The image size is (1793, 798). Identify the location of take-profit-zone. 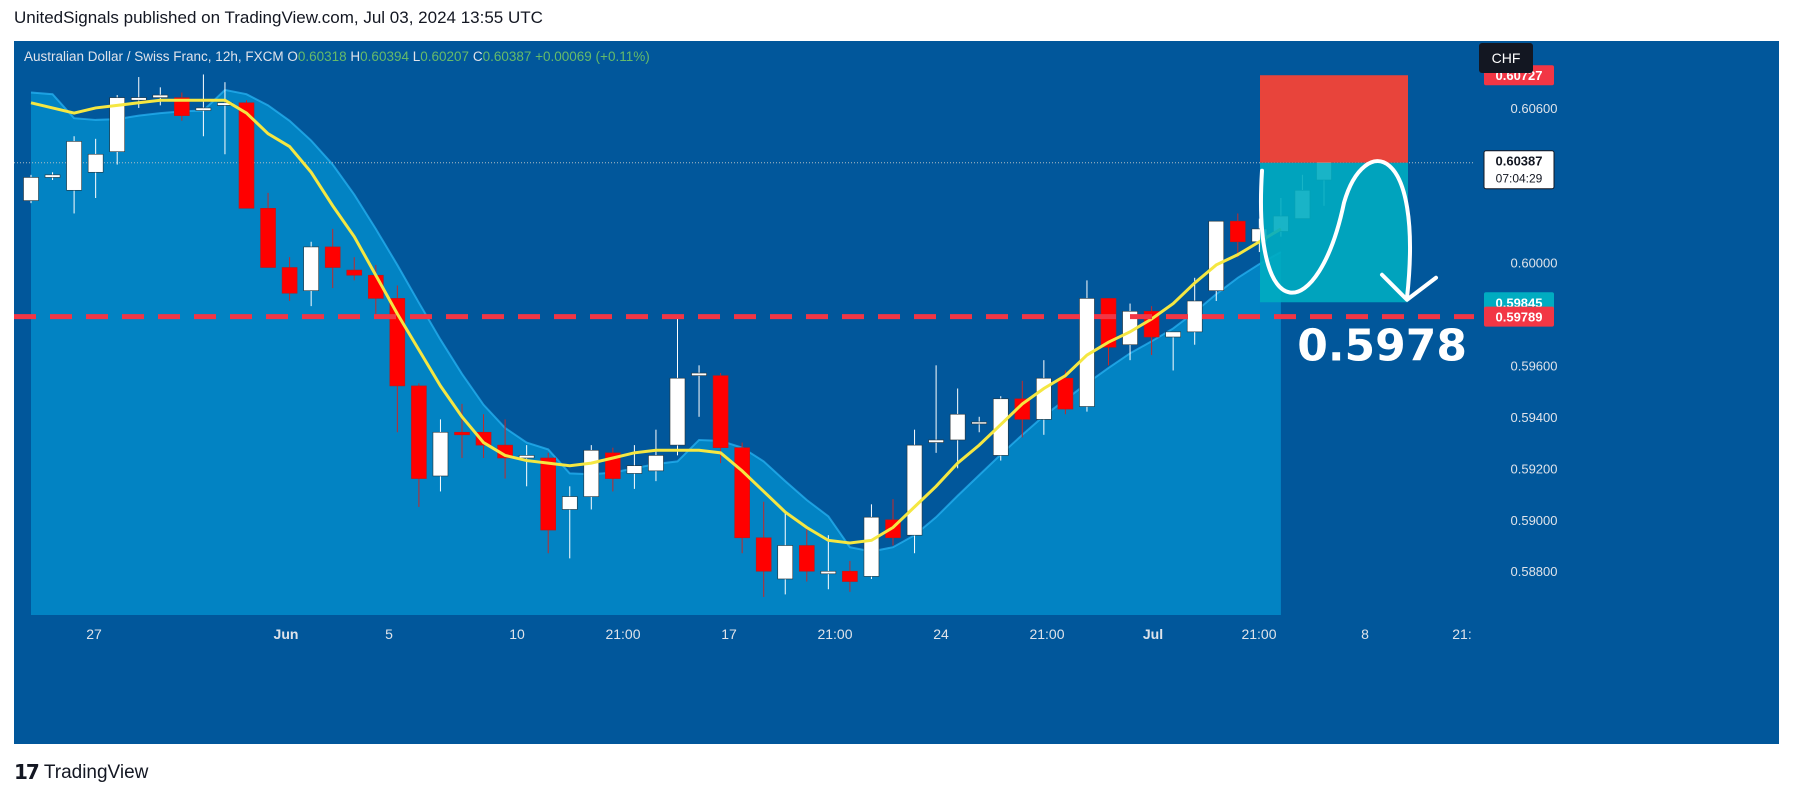
(1334, 232).